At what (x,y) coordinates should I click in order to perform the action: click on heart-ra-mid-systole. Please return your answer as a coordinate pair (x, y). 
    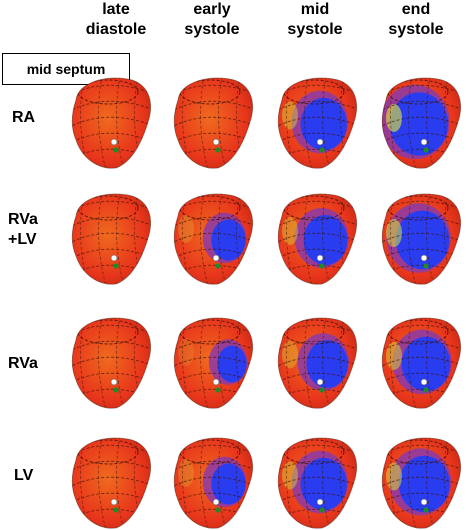
    Looking at the image, I should click on (317, 123).